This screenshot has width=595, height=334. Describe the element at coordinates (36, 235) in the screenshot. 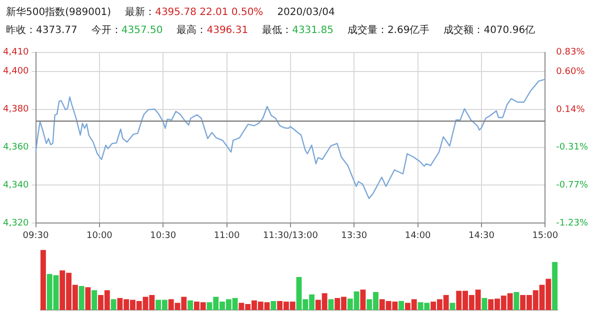

I see `x-tick-label: 09:30` at that location.